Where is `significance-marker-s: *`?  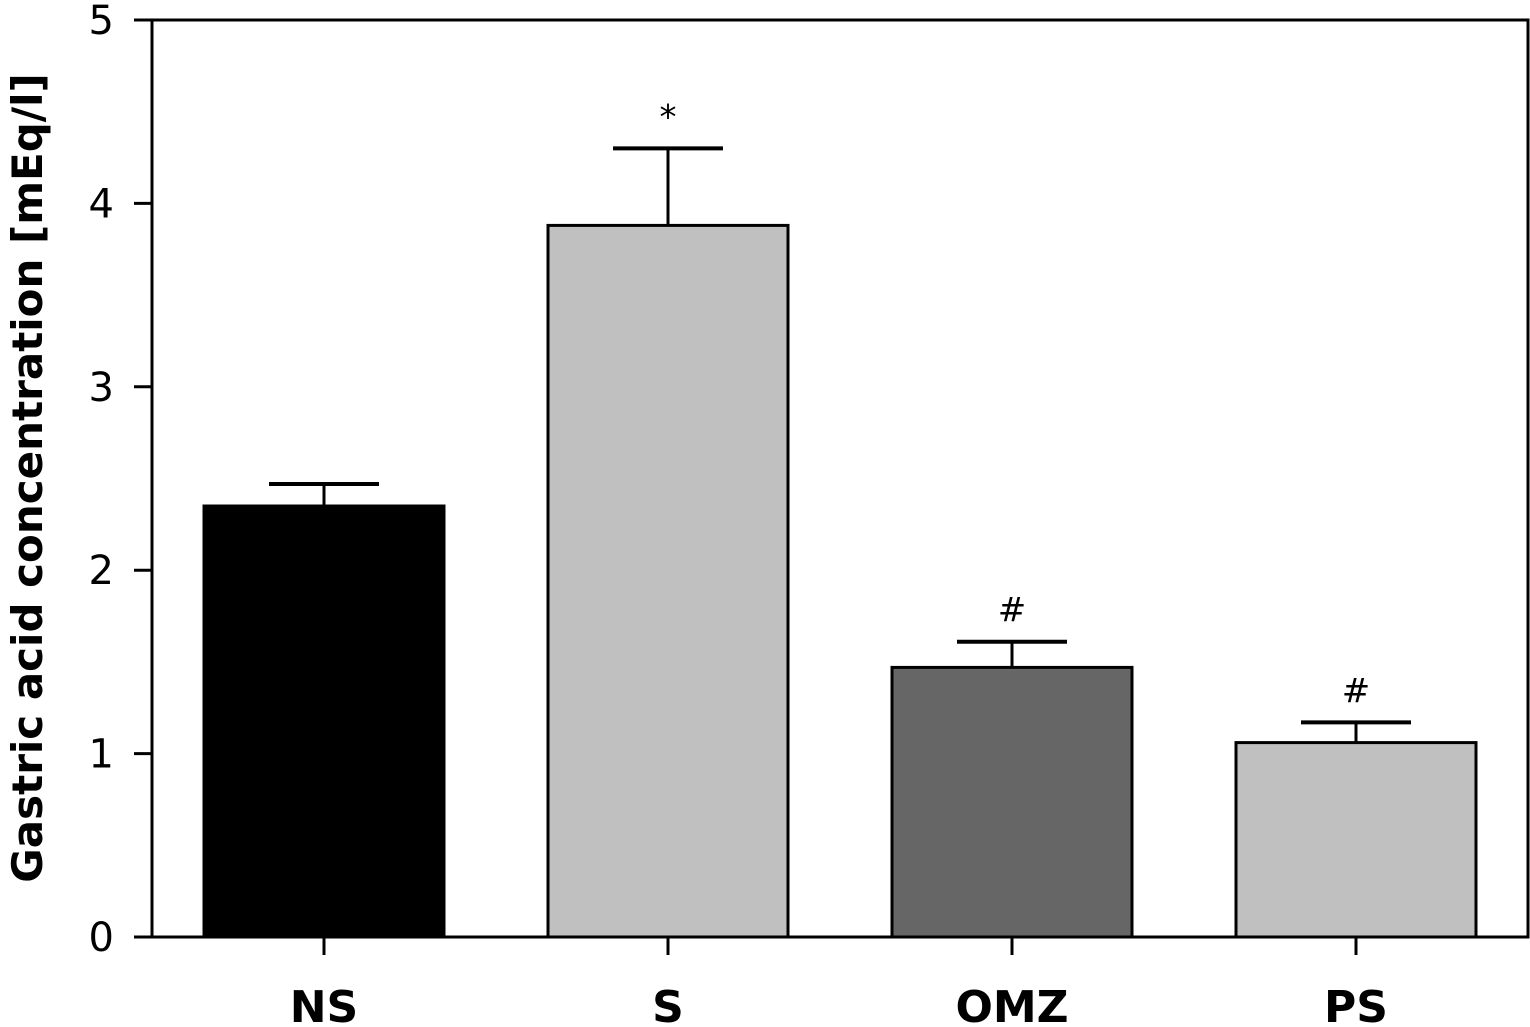 significance-marker-s: * is located at coordinates (668, 117).